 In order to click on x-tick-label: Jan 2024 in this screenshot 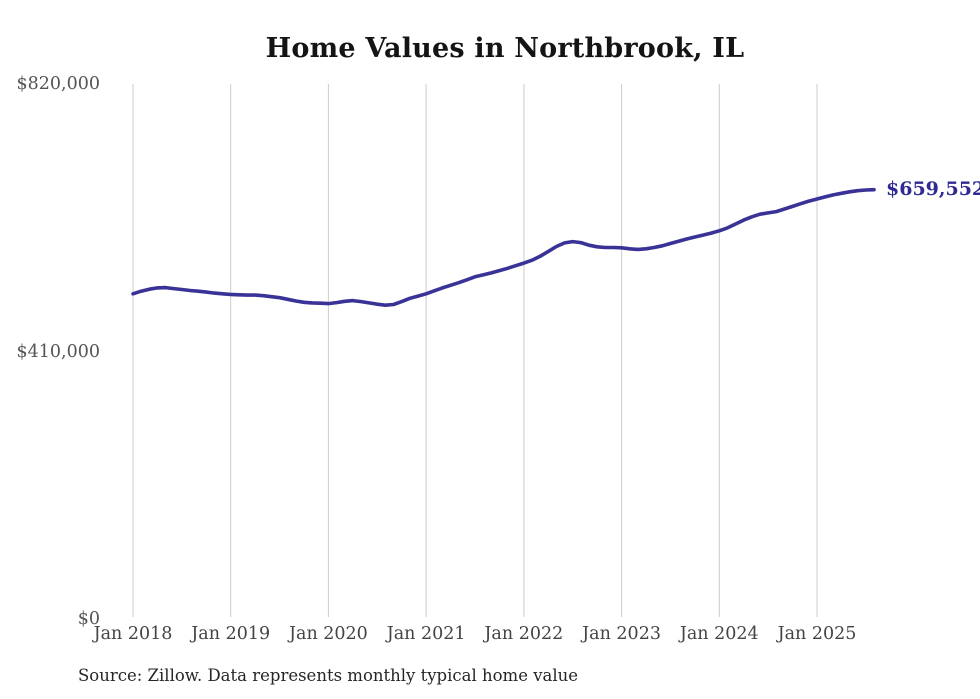, I will do `click(719, 634)`.